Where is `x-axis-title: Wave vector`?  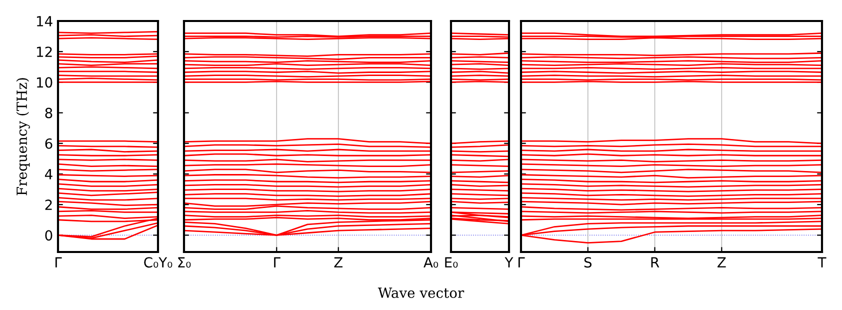
x-axis-title: Wave vector is located at coordinates (421, 293).